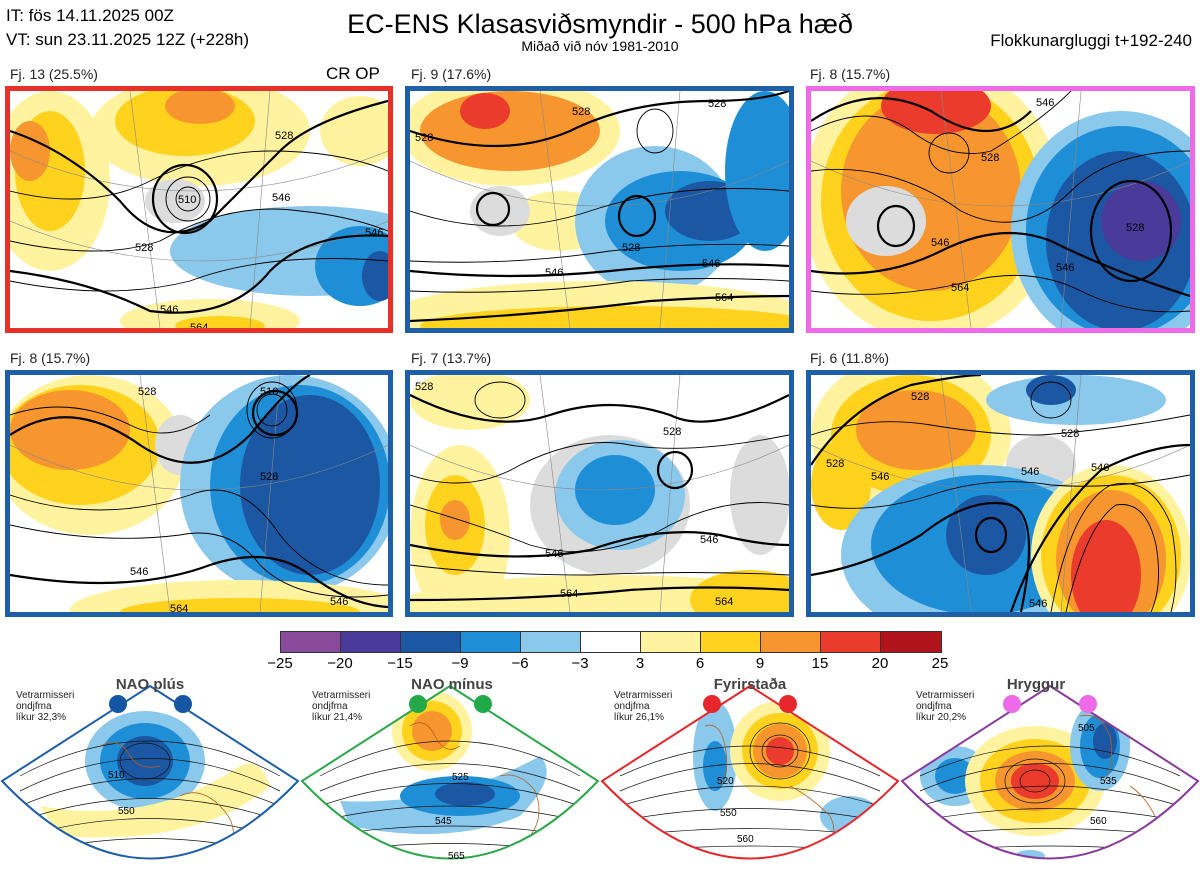 Image resolution: width=1200 pixels, height=871 pixels. Describe the element at coordinates (90, 15) in the screenshot. I see `issue-time: IT: fös 14.11.2025 00Z` at that location.